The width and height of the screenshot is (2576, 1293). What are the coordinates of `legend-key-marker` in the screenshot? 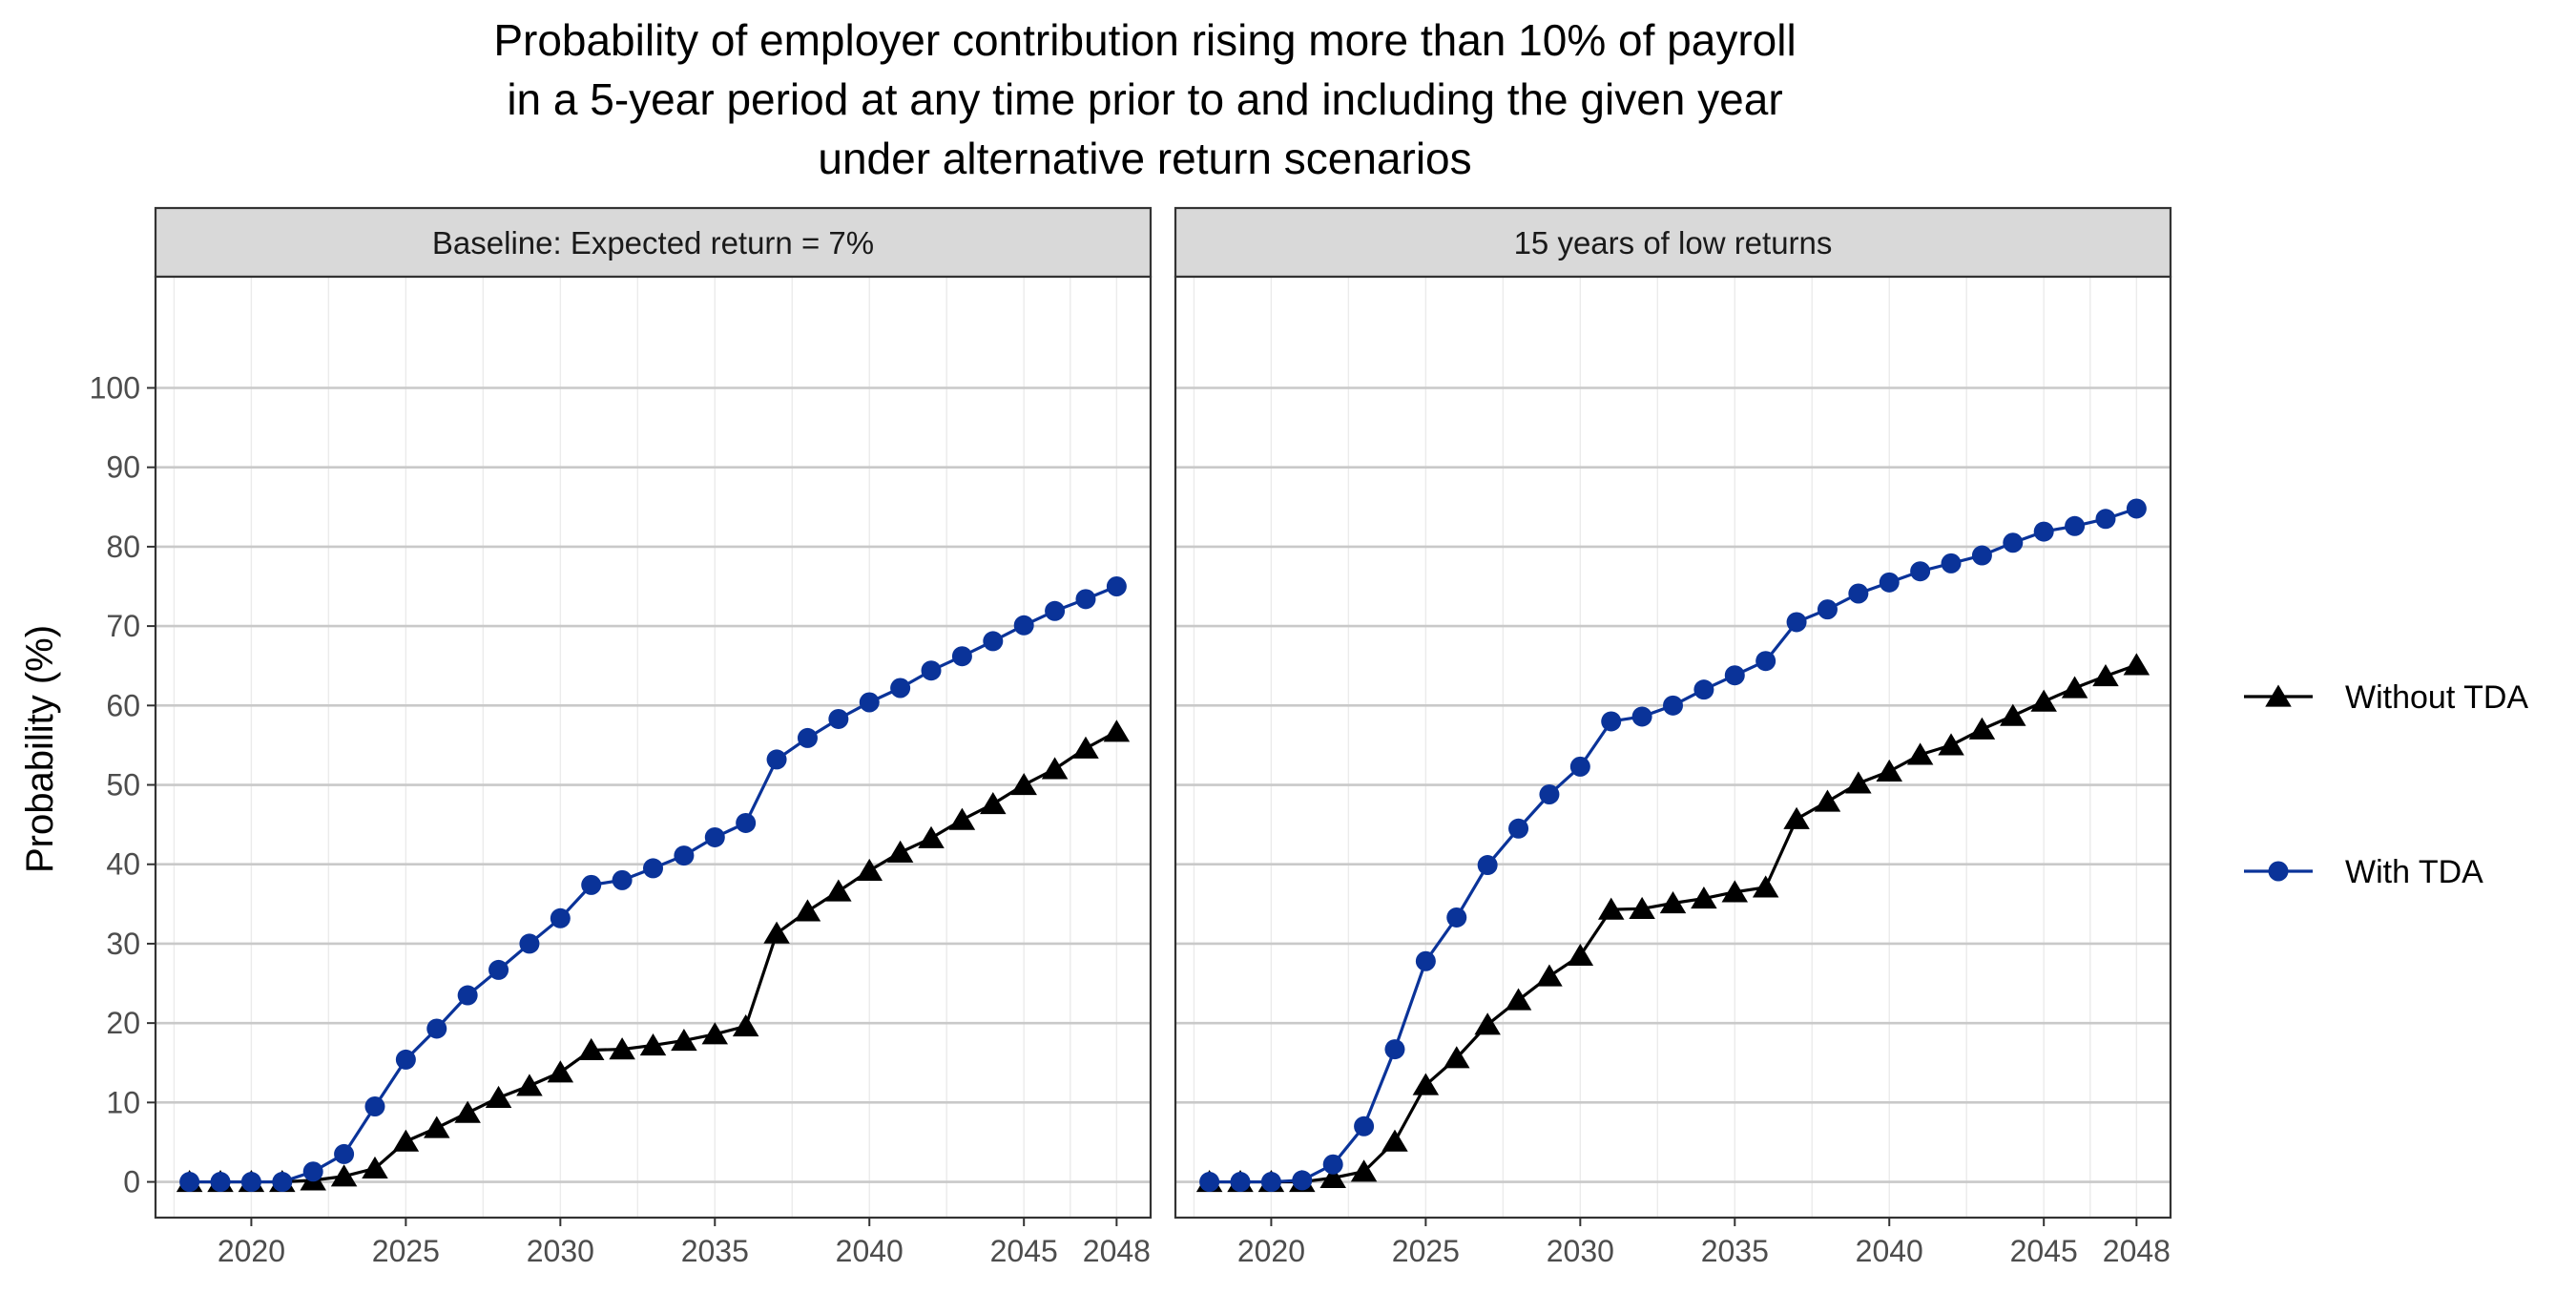 It's located at (2278, 871).